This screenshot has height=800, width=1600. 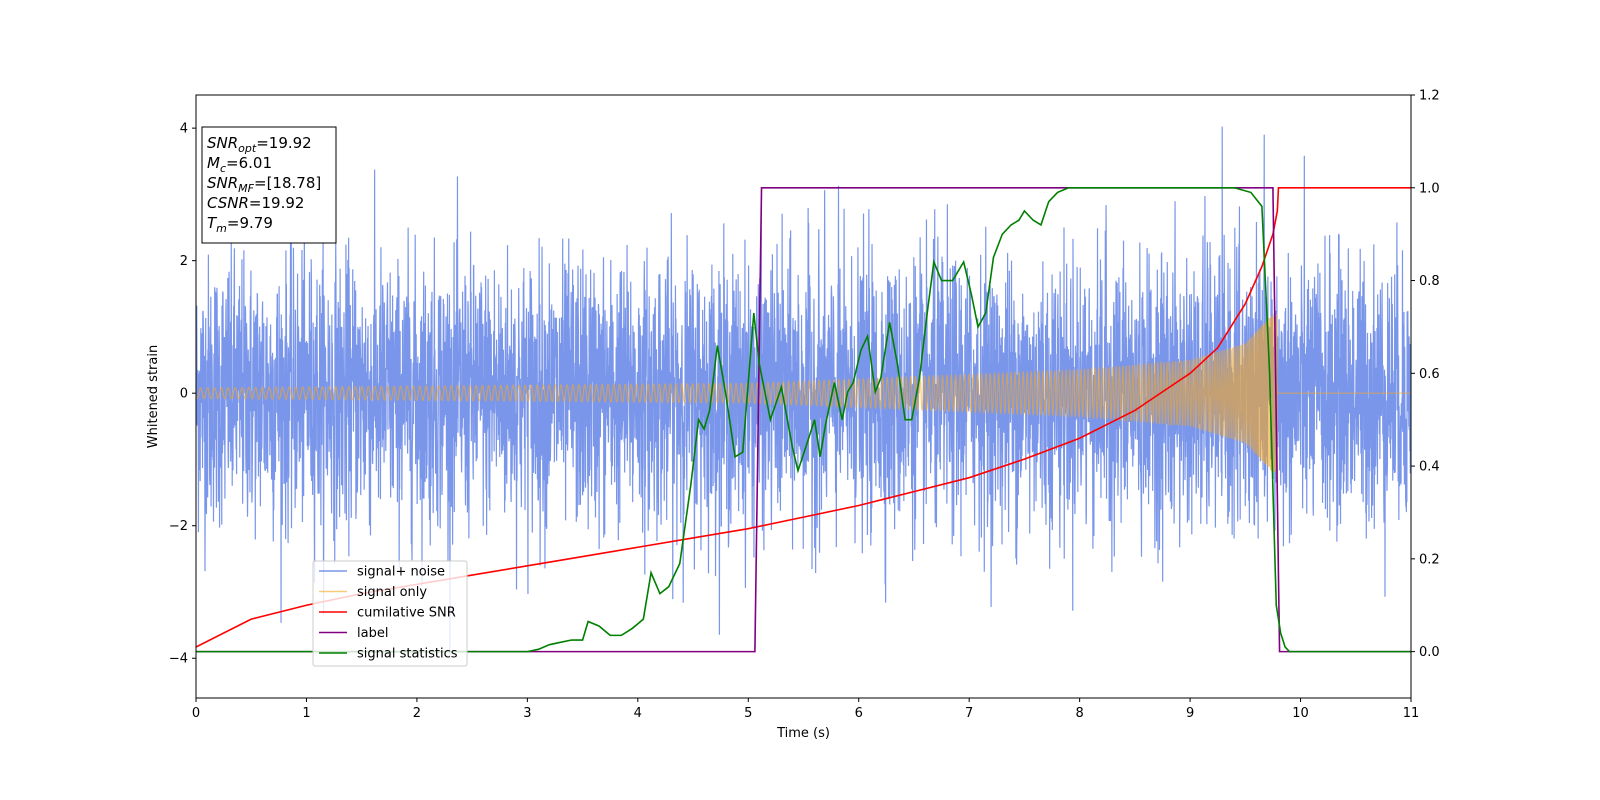 What do you see at coordinates (255, 203) in the screenshot?
I see `info-line: CSNR=19.92` at bounding box center [255, 203].